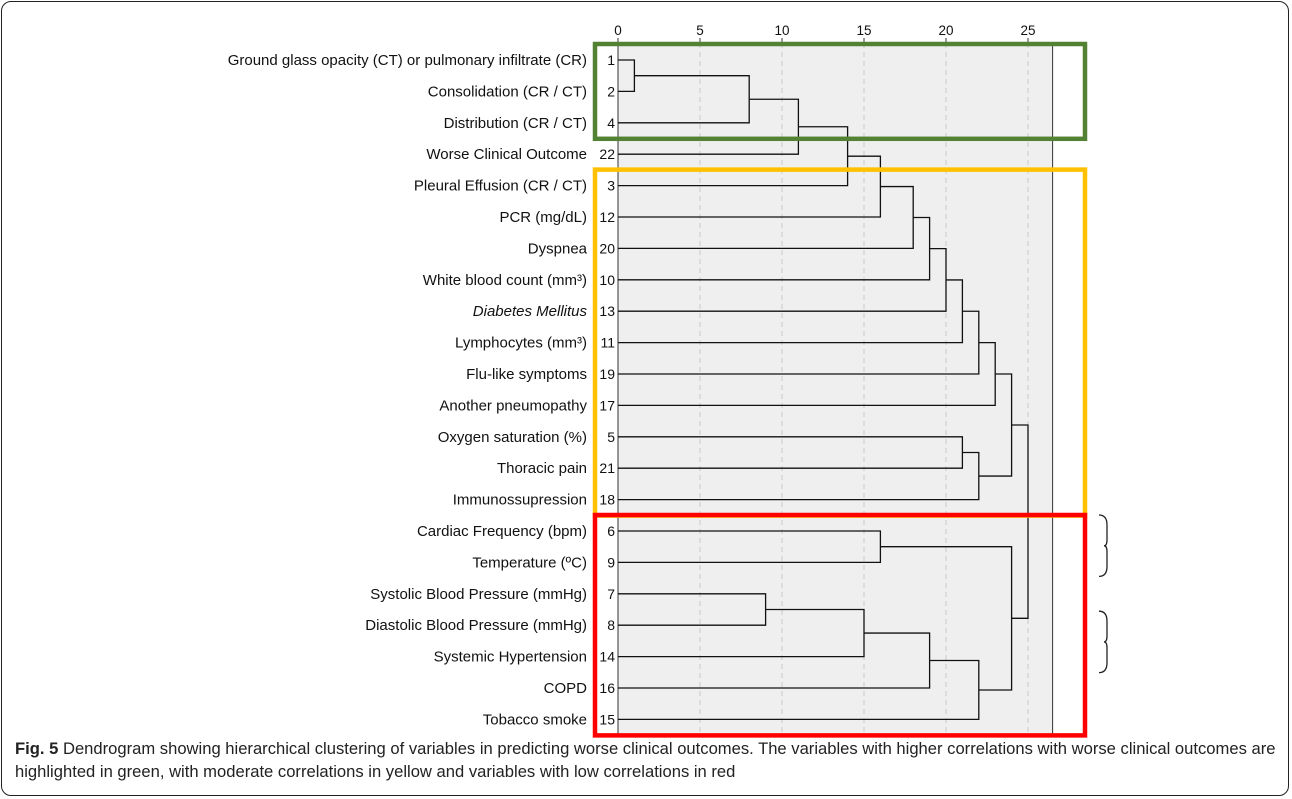 This screenshot has width=1292, height=799. What do you see at coordinates (618, 30) in the screenshot?
I see `x-tick-label-0: 0` at bounding box center [618, 30].